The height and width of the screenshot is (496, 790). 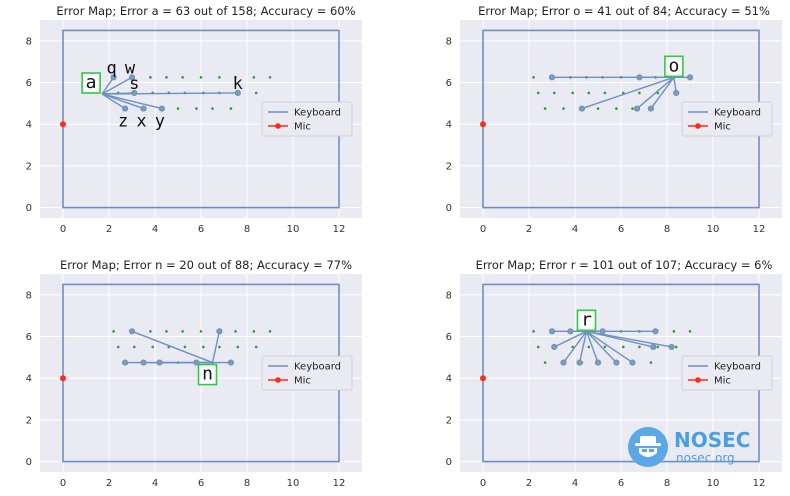 What do you see at coordinates (317, 367) in the screenshot?
I see `legend-keyboard-label: Keyboard` at bounding box center [317, 367].